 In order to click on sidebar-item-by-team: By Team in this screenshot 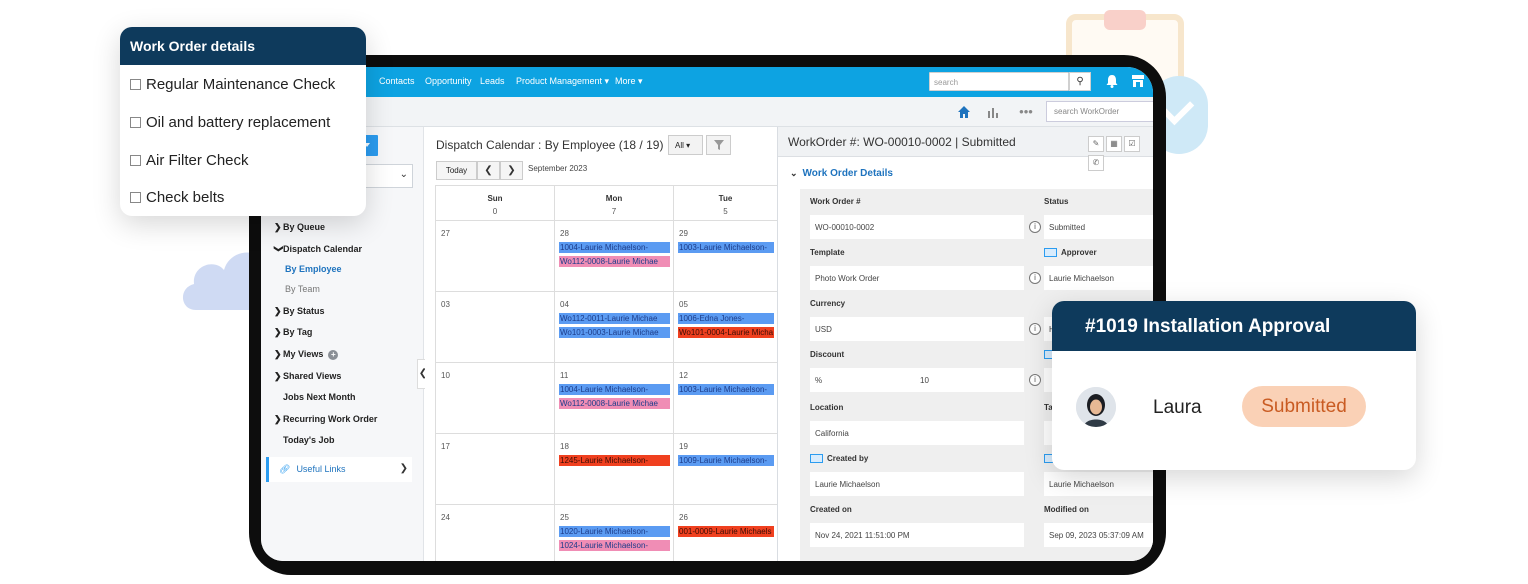, I will do `click(302, 289)`.